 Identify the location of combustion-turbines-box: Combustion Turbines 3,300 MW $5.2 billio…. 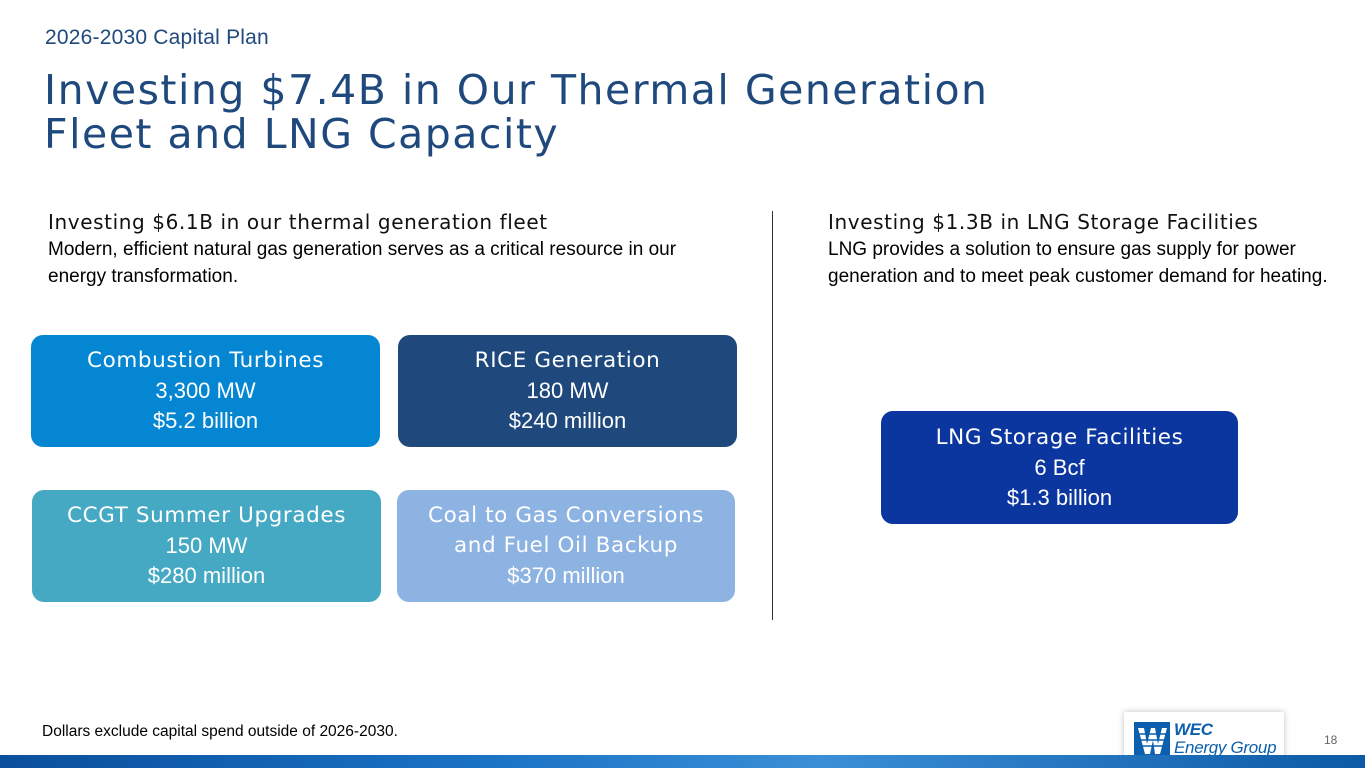
(205, 391).